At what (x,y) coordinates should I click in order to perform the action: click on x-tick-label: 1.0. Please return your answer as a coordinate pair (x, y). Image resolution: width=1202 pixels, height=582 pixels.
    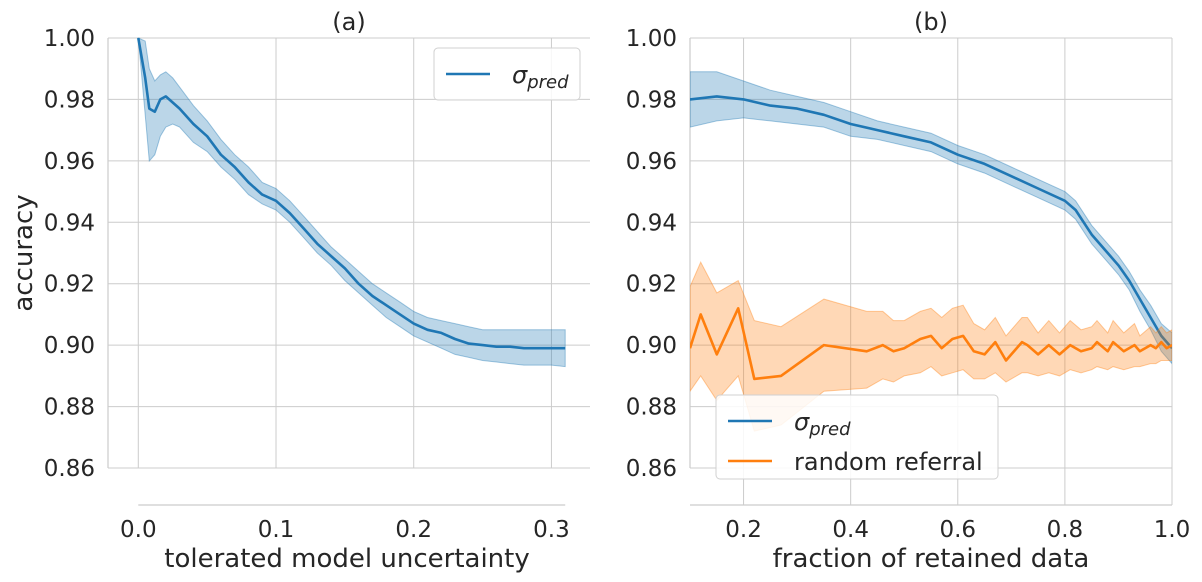
    Looking at the image, I should click on (1172, 530).